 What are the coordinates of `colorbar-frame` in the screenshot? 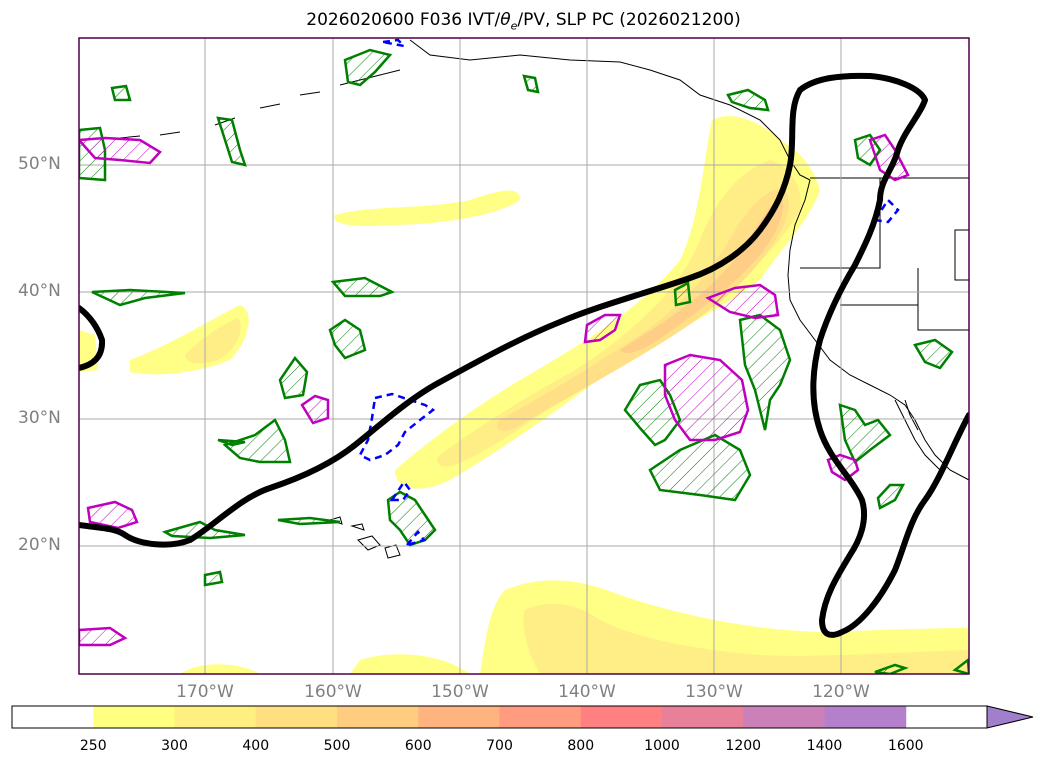 It's located at (499, 717).